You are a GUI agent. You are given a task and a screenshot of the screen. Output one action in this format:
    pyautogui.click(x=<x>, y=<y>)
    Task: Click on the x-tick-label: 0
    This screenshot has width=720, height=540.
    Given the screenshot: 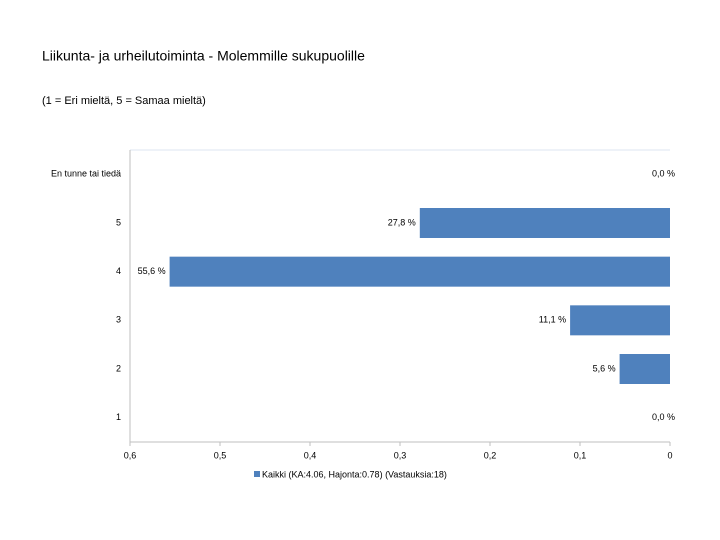 What is the action you would take?
    pyautogui.click(x=669, y=455)
    